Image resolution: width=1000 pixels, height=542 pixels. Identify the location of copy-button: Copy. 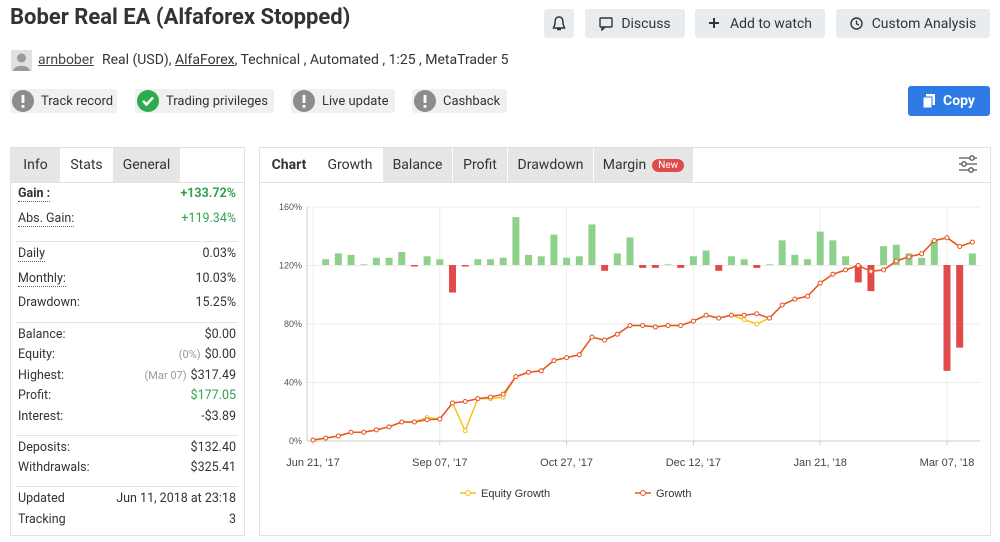
(949, 101).